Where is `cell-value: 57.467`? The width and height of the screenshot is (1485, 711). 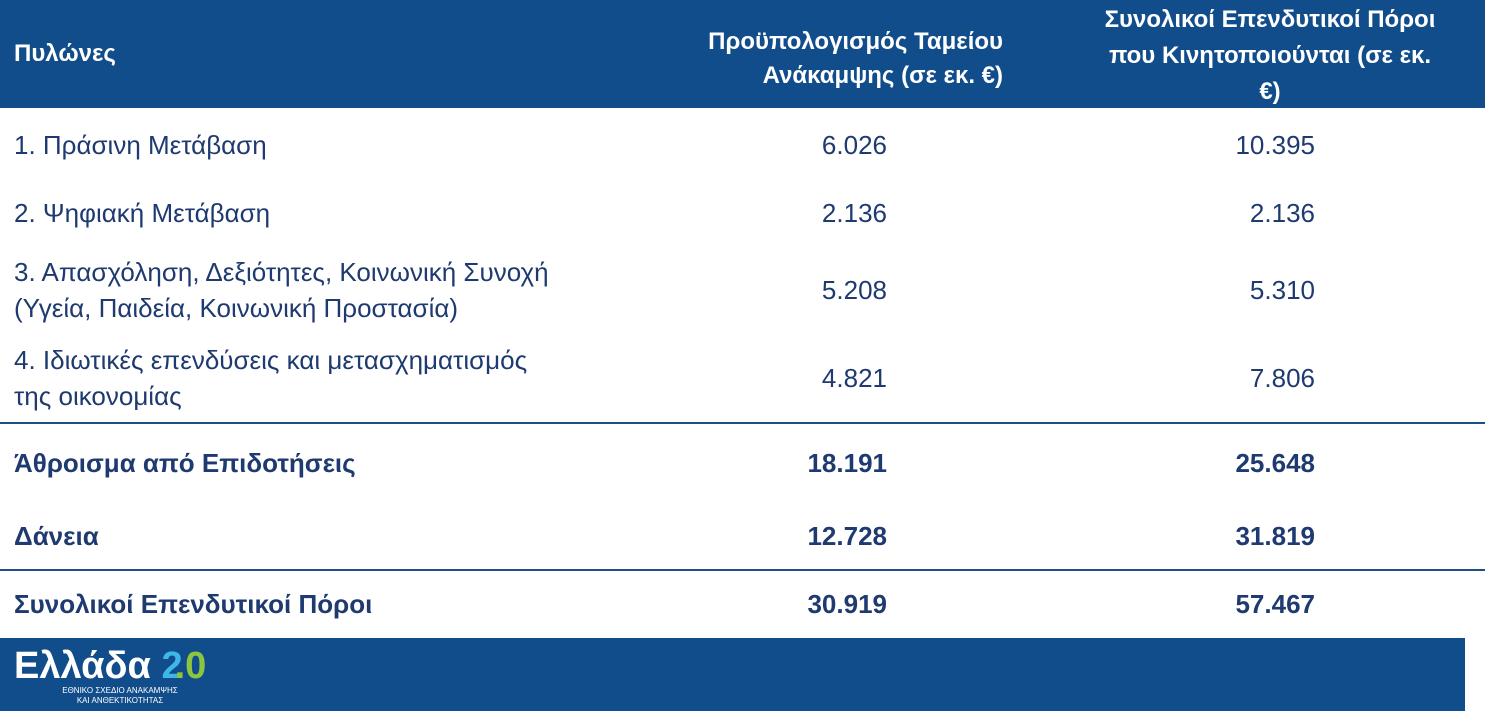
cell-value: 57.467 is located at coordinates (1275, 604).